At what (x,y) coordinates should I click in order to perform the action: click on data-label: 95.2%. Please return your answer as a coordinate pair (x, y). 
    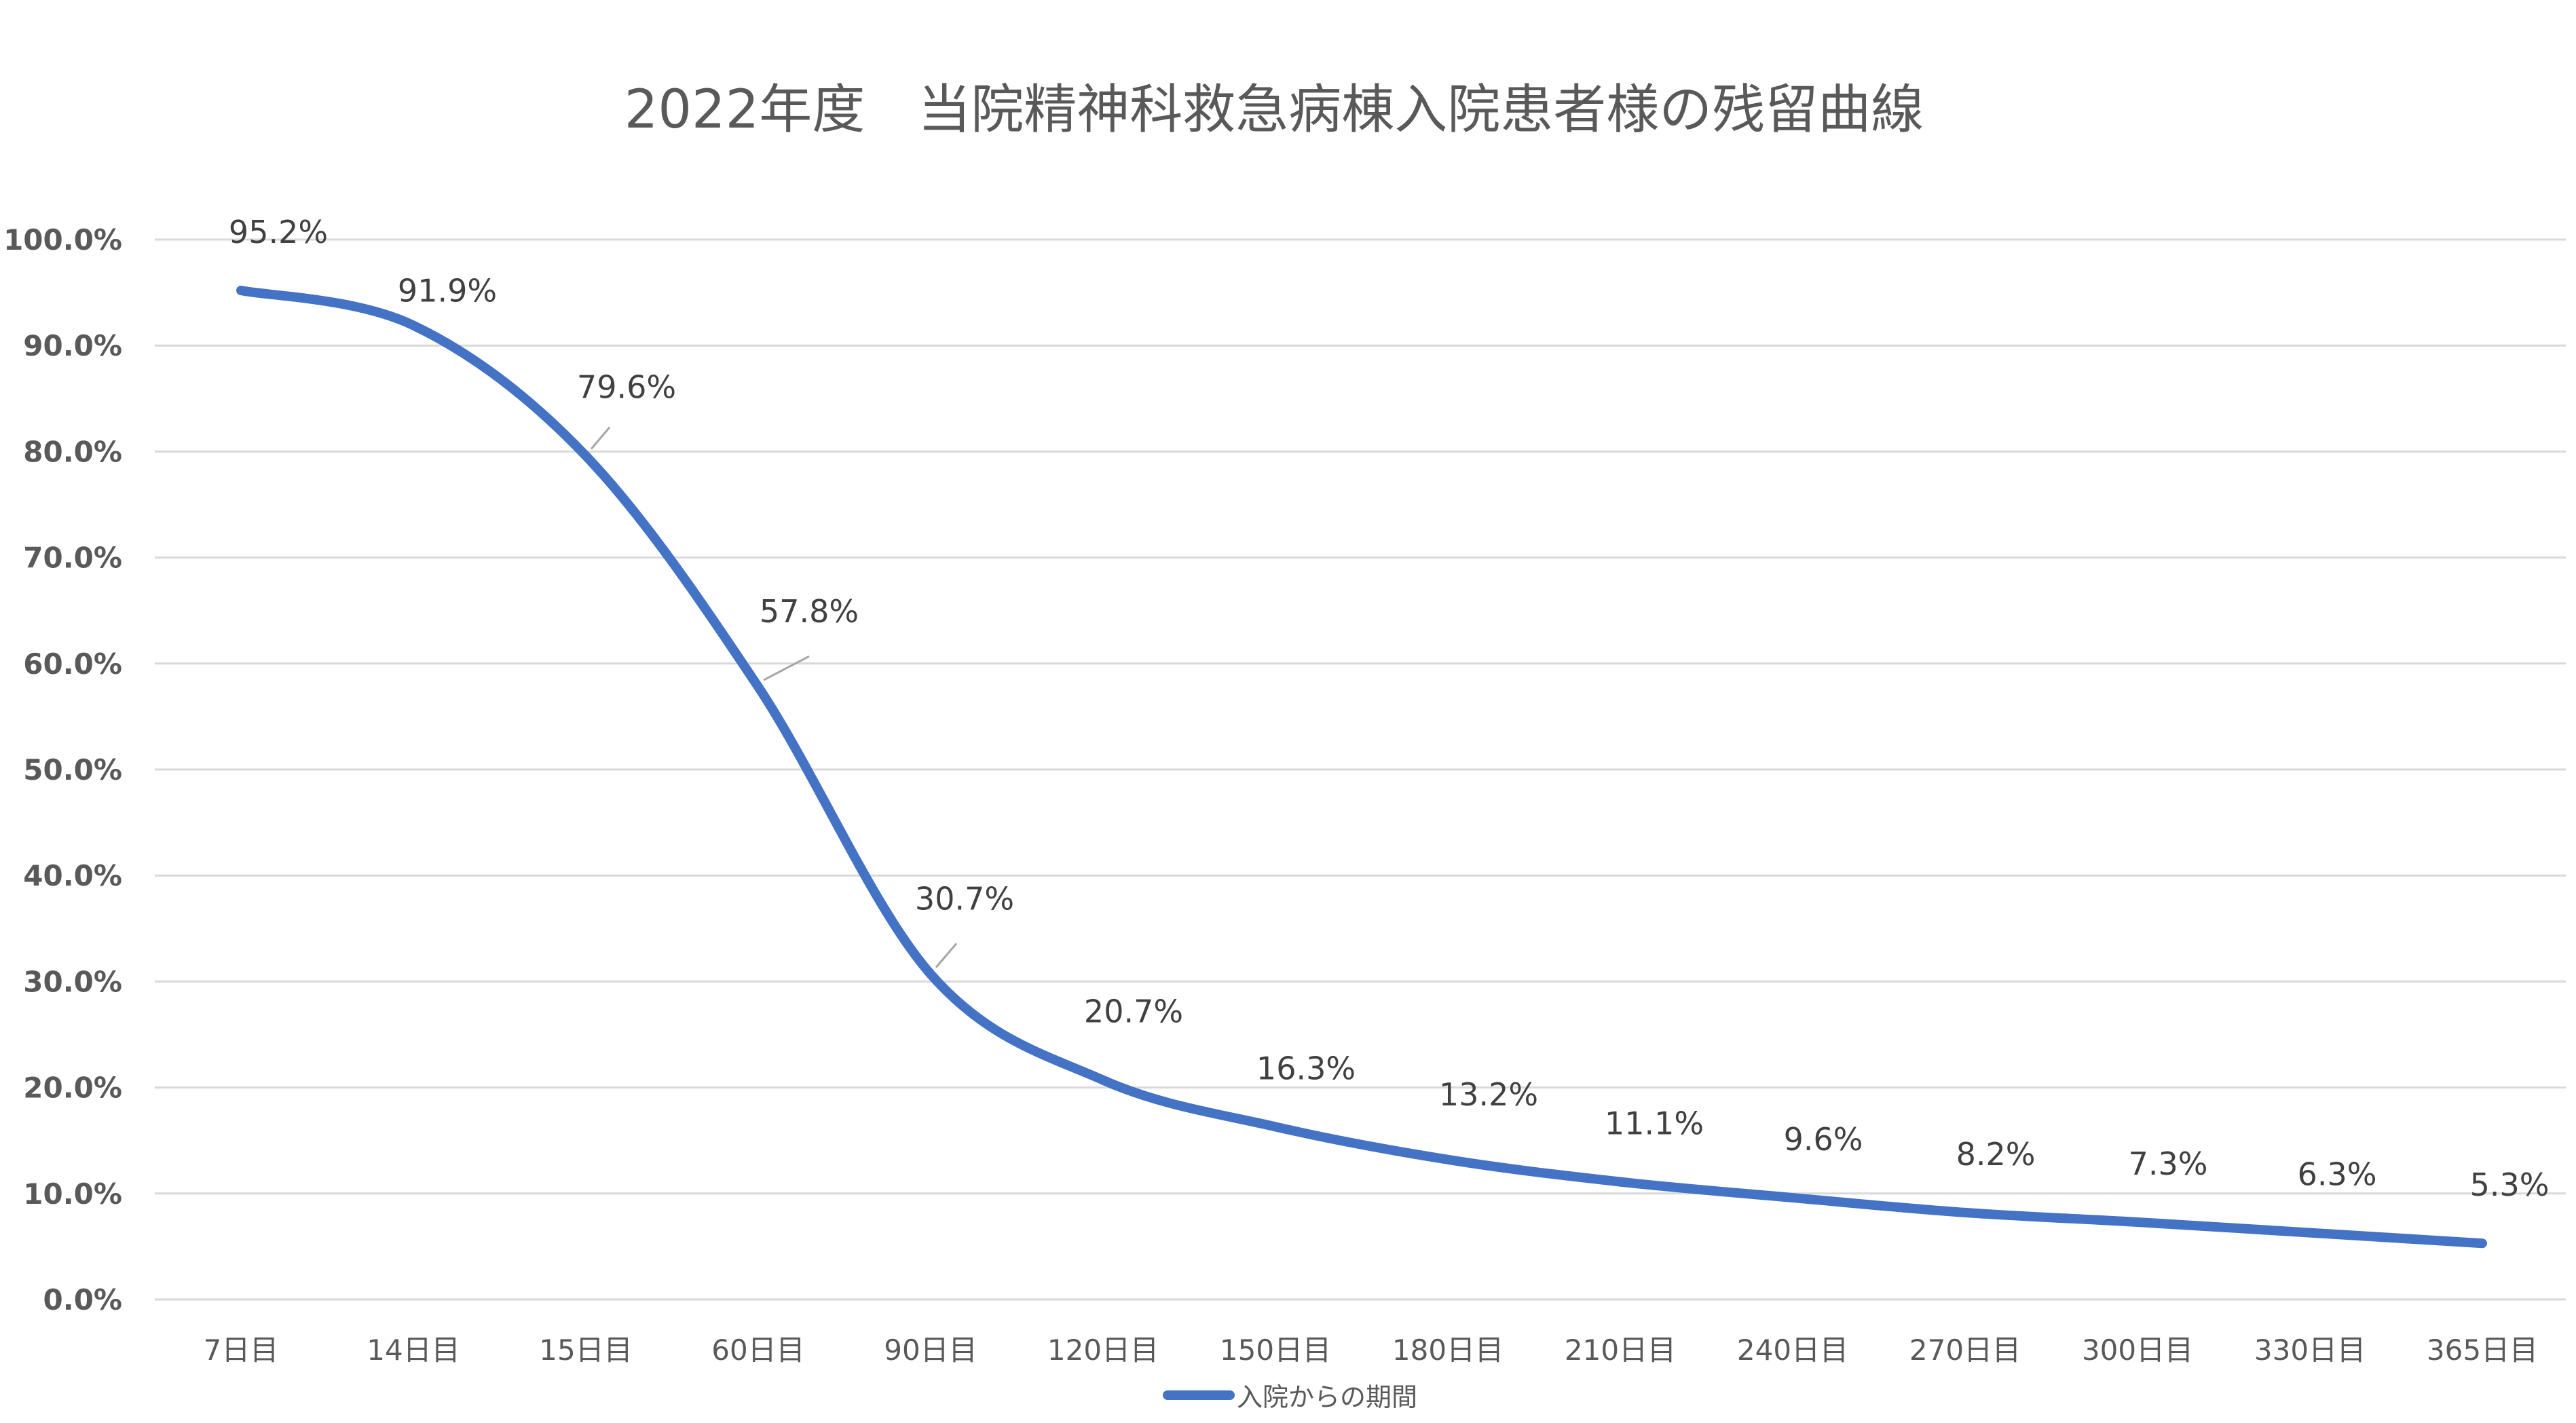
    Looking at the image, I should click on (279, 232).